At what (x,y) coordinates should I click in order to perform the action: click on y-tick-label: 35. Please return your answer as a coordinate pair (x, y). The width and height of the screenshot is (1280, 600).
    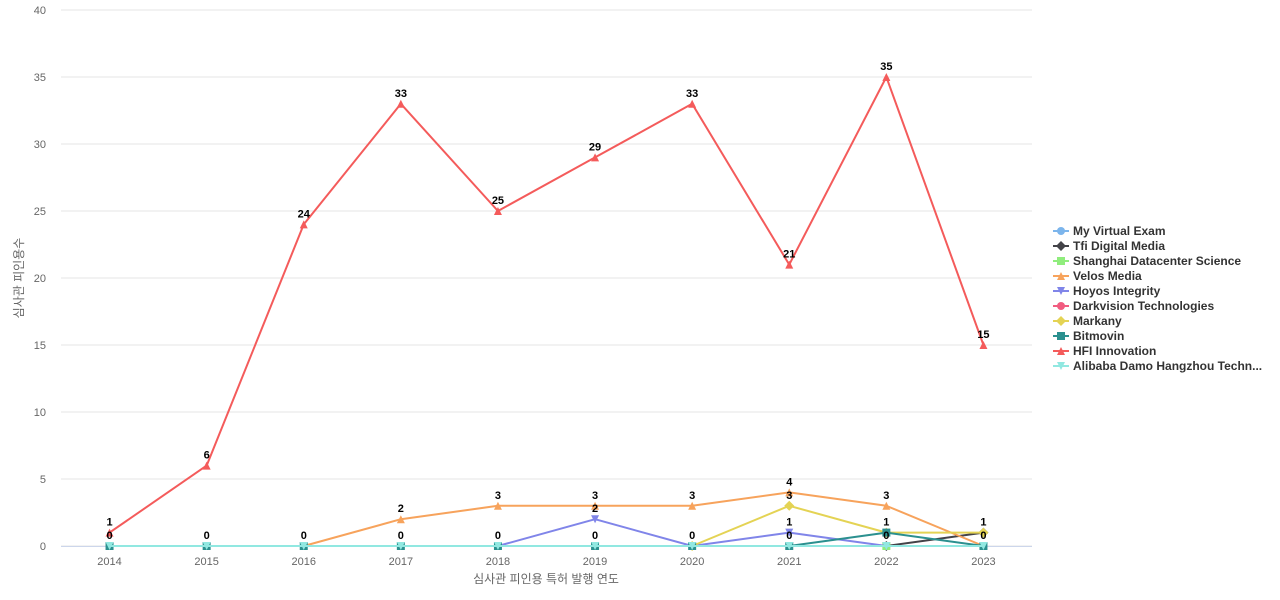
    Looking at the image, I should click on (40, 78).